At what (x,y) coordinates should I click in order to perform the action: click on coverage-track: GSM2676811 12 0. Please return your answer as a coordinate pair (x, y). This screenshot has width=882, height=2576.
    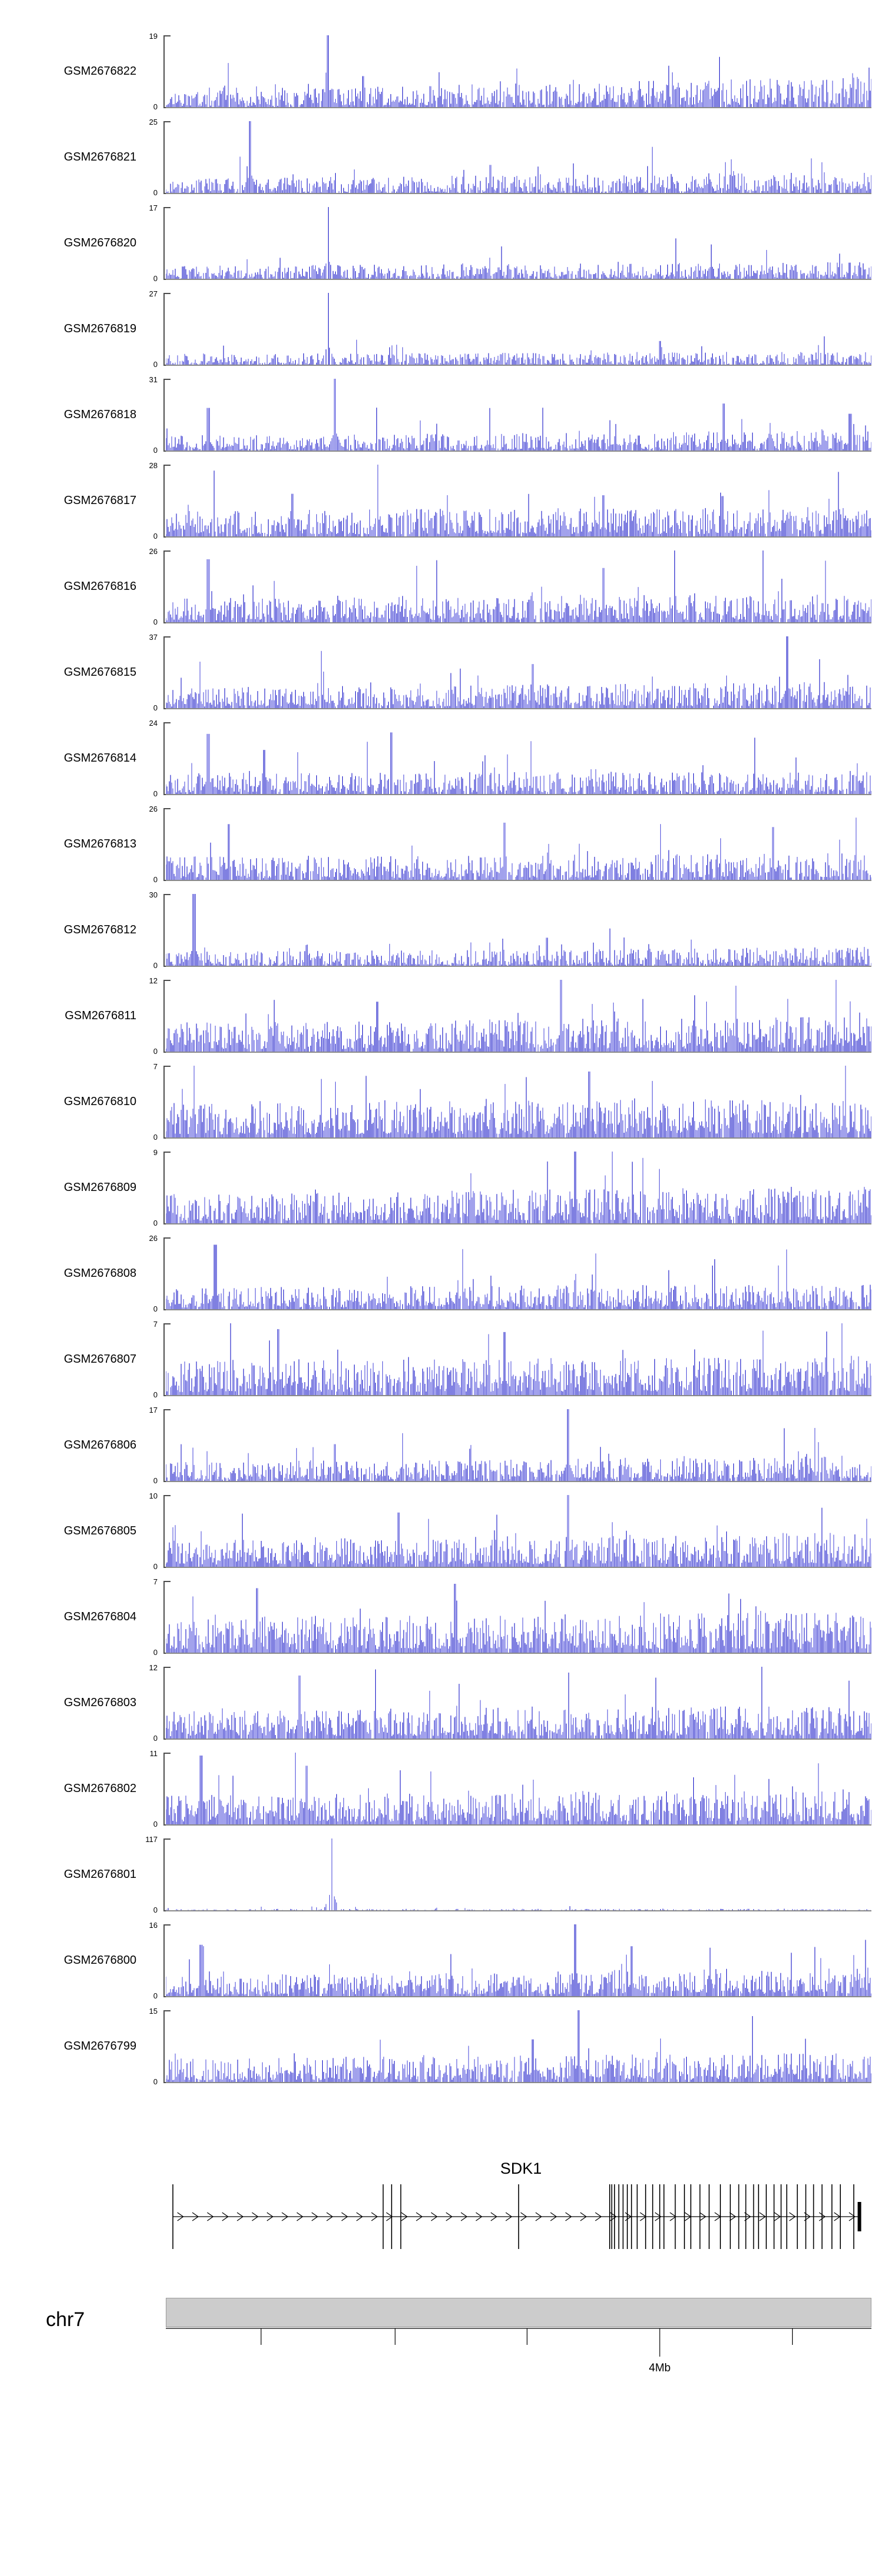
    Looking at the image, I should click on (441, 1016).